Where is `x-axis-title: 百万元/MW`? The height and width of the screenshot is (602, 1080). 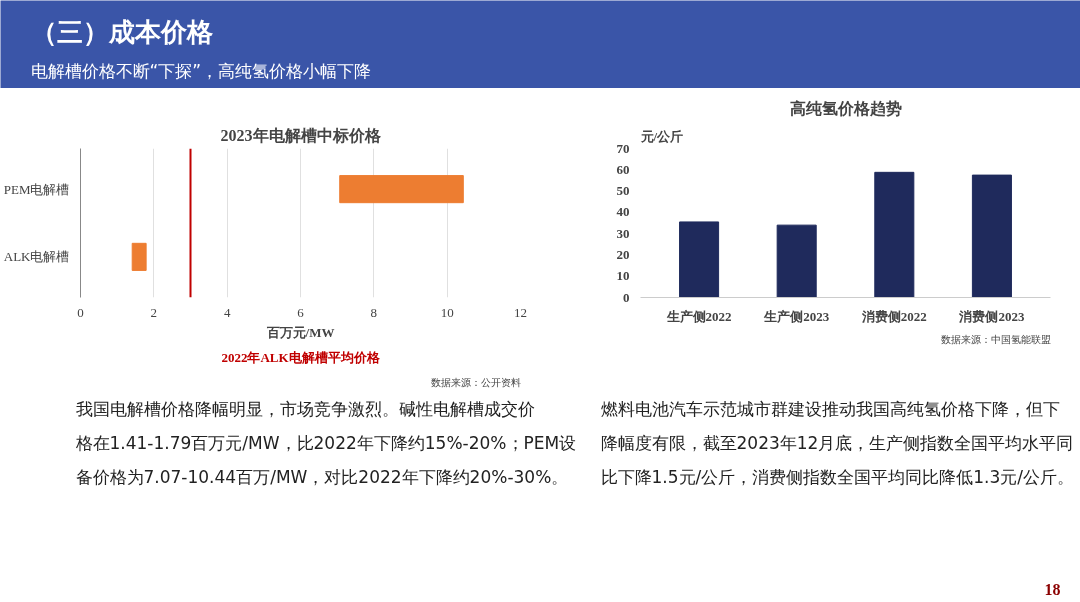 x-axis-title: 百万元/MW is located at coordinates (300, 332).